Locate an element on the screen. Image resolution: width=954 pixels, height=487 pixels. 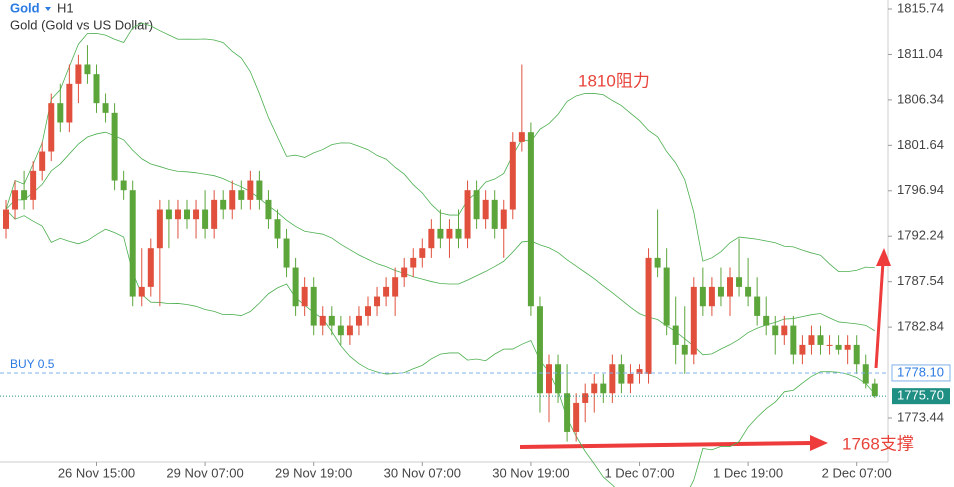
y-tick-label: 1782.84 is located at coordinates (920, 326).